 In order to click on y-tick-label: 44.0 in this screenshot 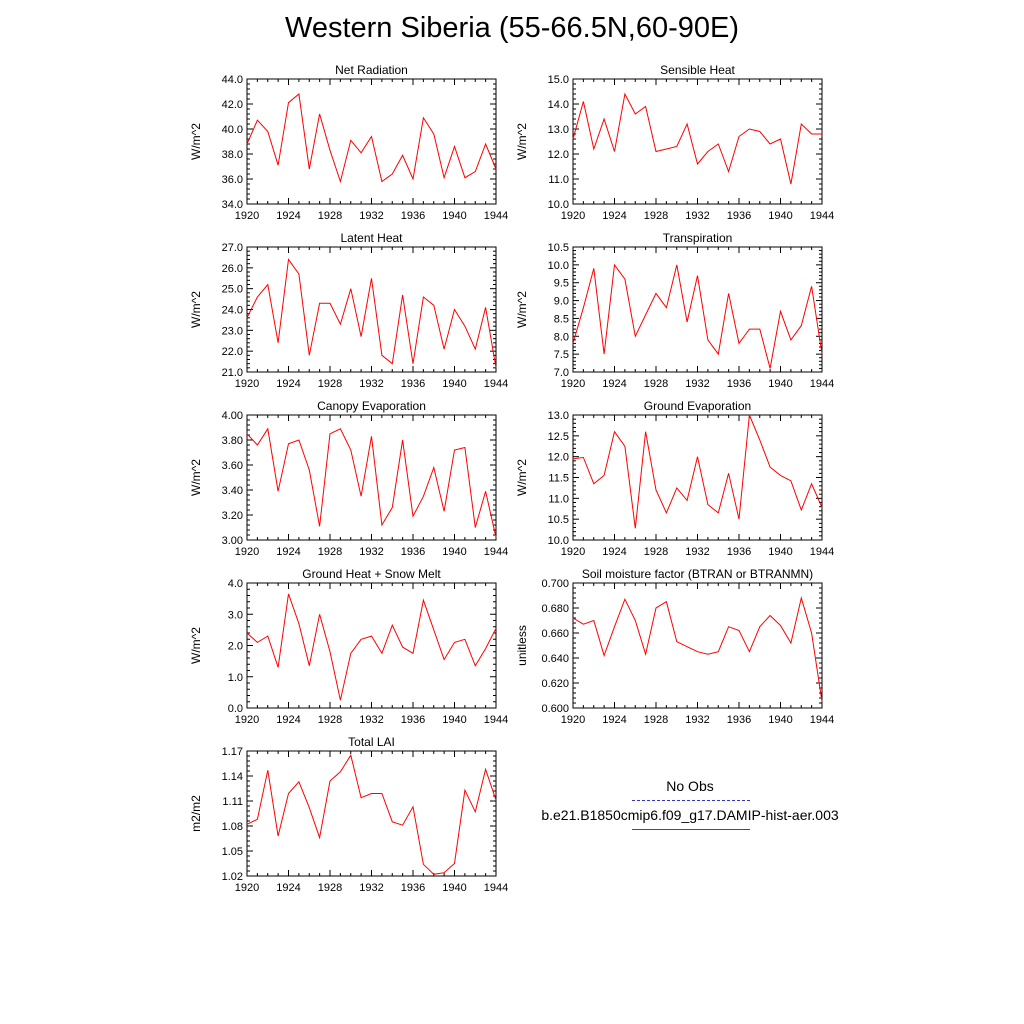, I will do `click(232, 80)`.